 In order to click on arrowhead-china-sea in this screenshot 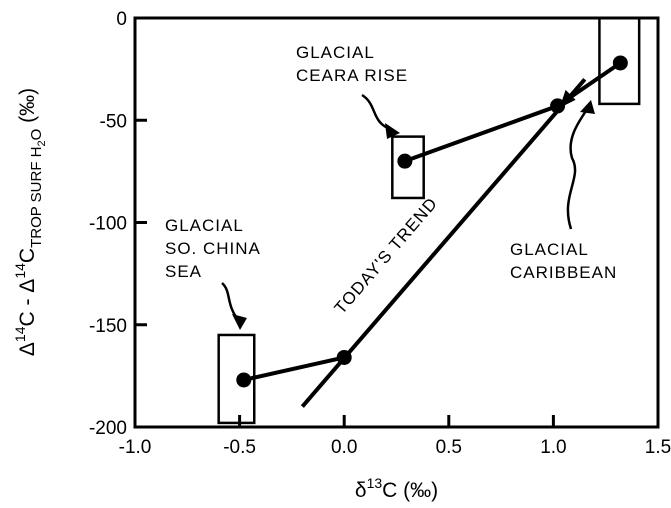, I will do `click(239, 322)`.